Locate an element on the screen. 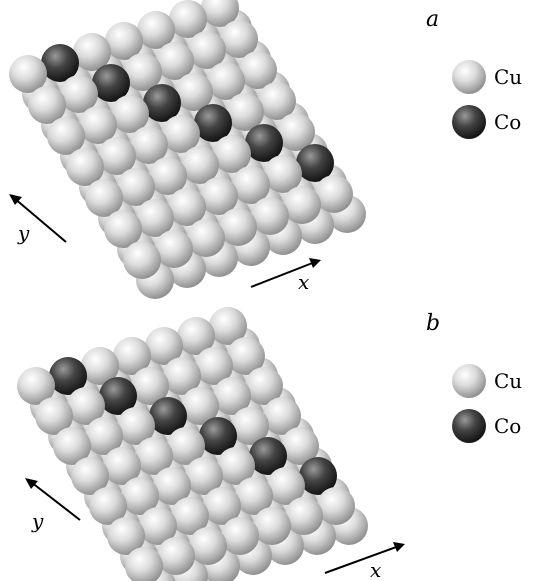  legend-a-cu-swatch is located at coordinates (469, 77).